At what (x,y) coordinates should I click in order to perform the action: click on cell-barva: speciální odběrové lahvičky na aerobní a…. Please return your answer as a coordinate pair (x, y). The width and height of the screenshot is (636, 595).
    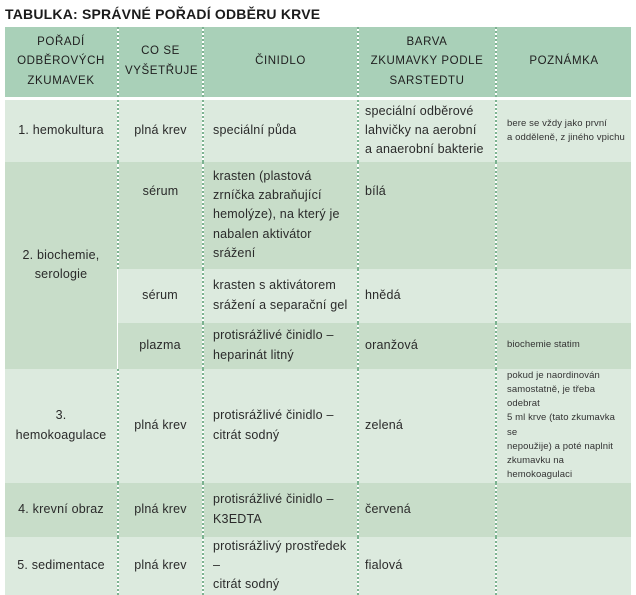
    Looking at the image, I should click on (426, 130).